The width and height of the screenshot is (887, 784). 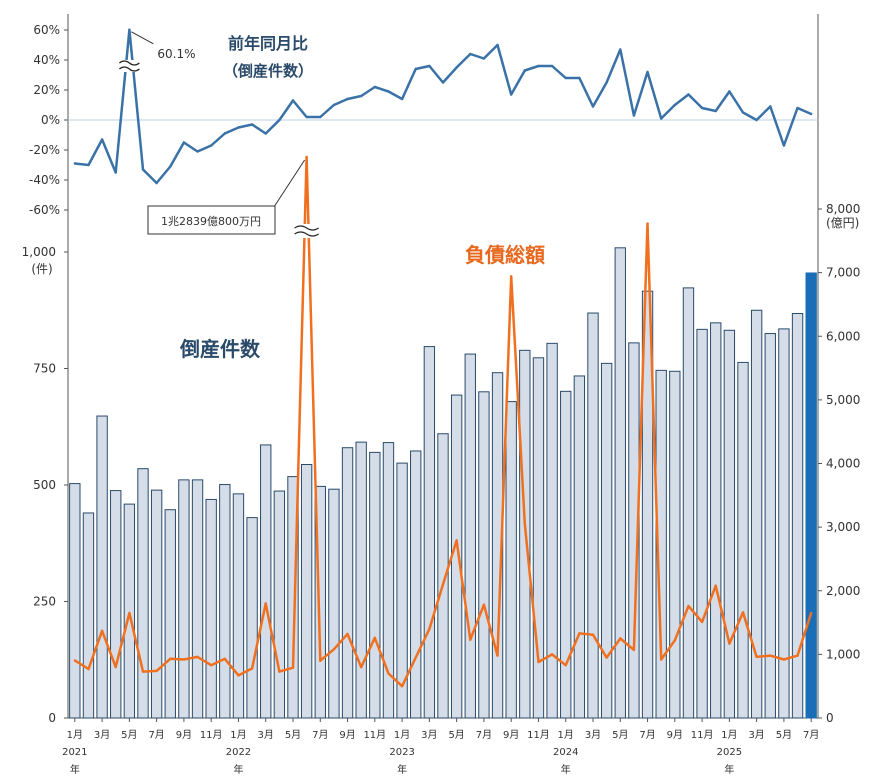 What do you see at coordinates (843, 209) in the screenshot?
I see `debt-tick-label: 8,000` at bounding box center [843, 209].